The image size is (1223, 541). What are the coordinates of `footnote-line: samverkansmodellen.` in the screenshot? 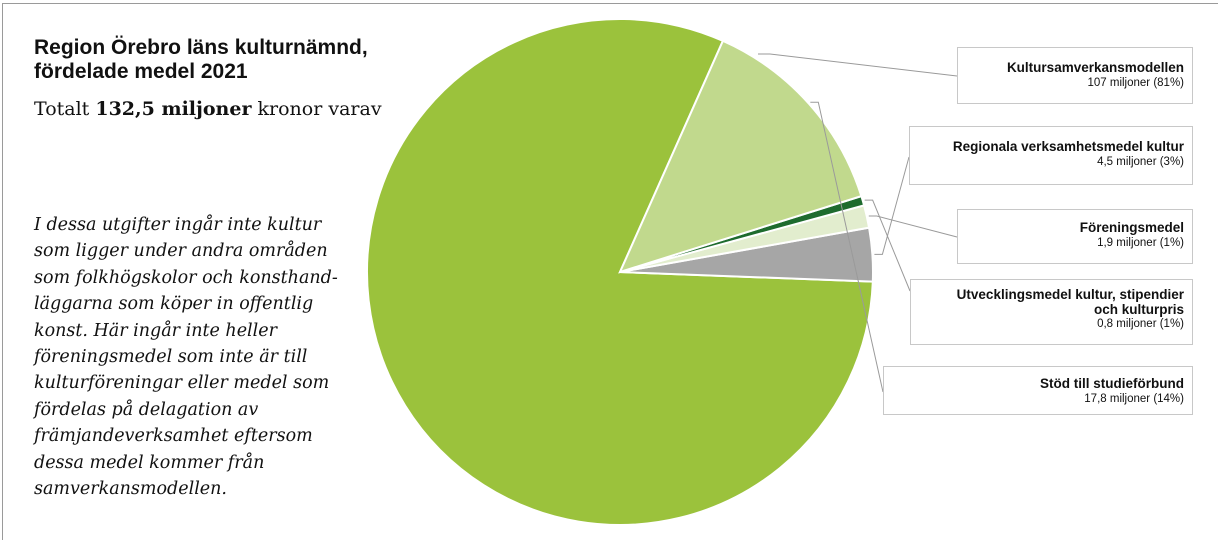 It's located at (130, 489).